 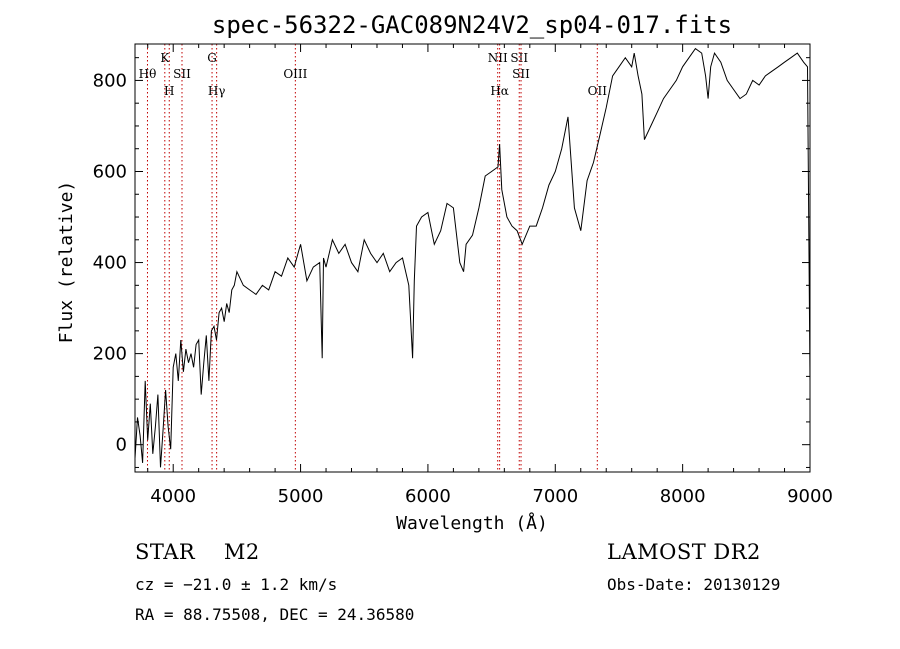 What do you see at coordinates (110, 354) in the screenshot?
I see `y-tick-label-1: 200` at bounding box center [110, 354].